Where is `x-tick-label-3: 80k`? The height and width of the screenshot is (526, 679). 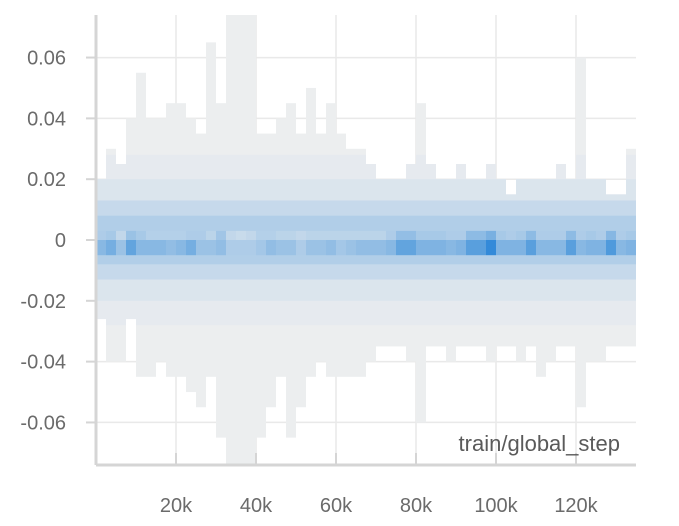 x-tick-label-3: 80k is located at coordinates (416, 506).